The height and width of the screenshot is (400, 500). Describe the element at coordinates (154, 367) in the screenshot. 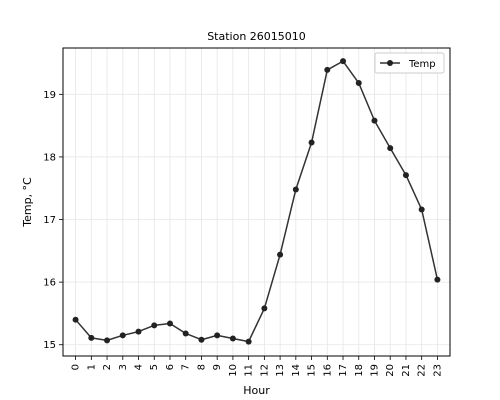

I see `x-tick-label: 5` at that location.